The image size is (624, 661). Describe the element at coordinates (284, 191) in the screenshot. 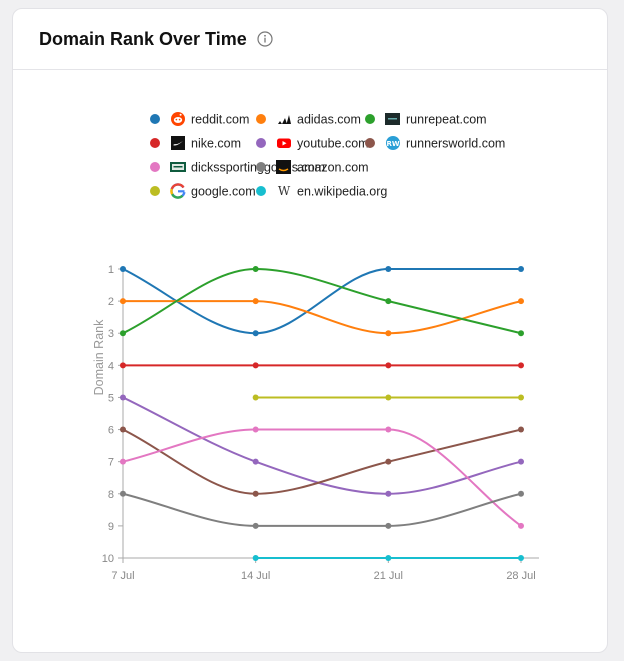

I see `svg-text: W` at that location.